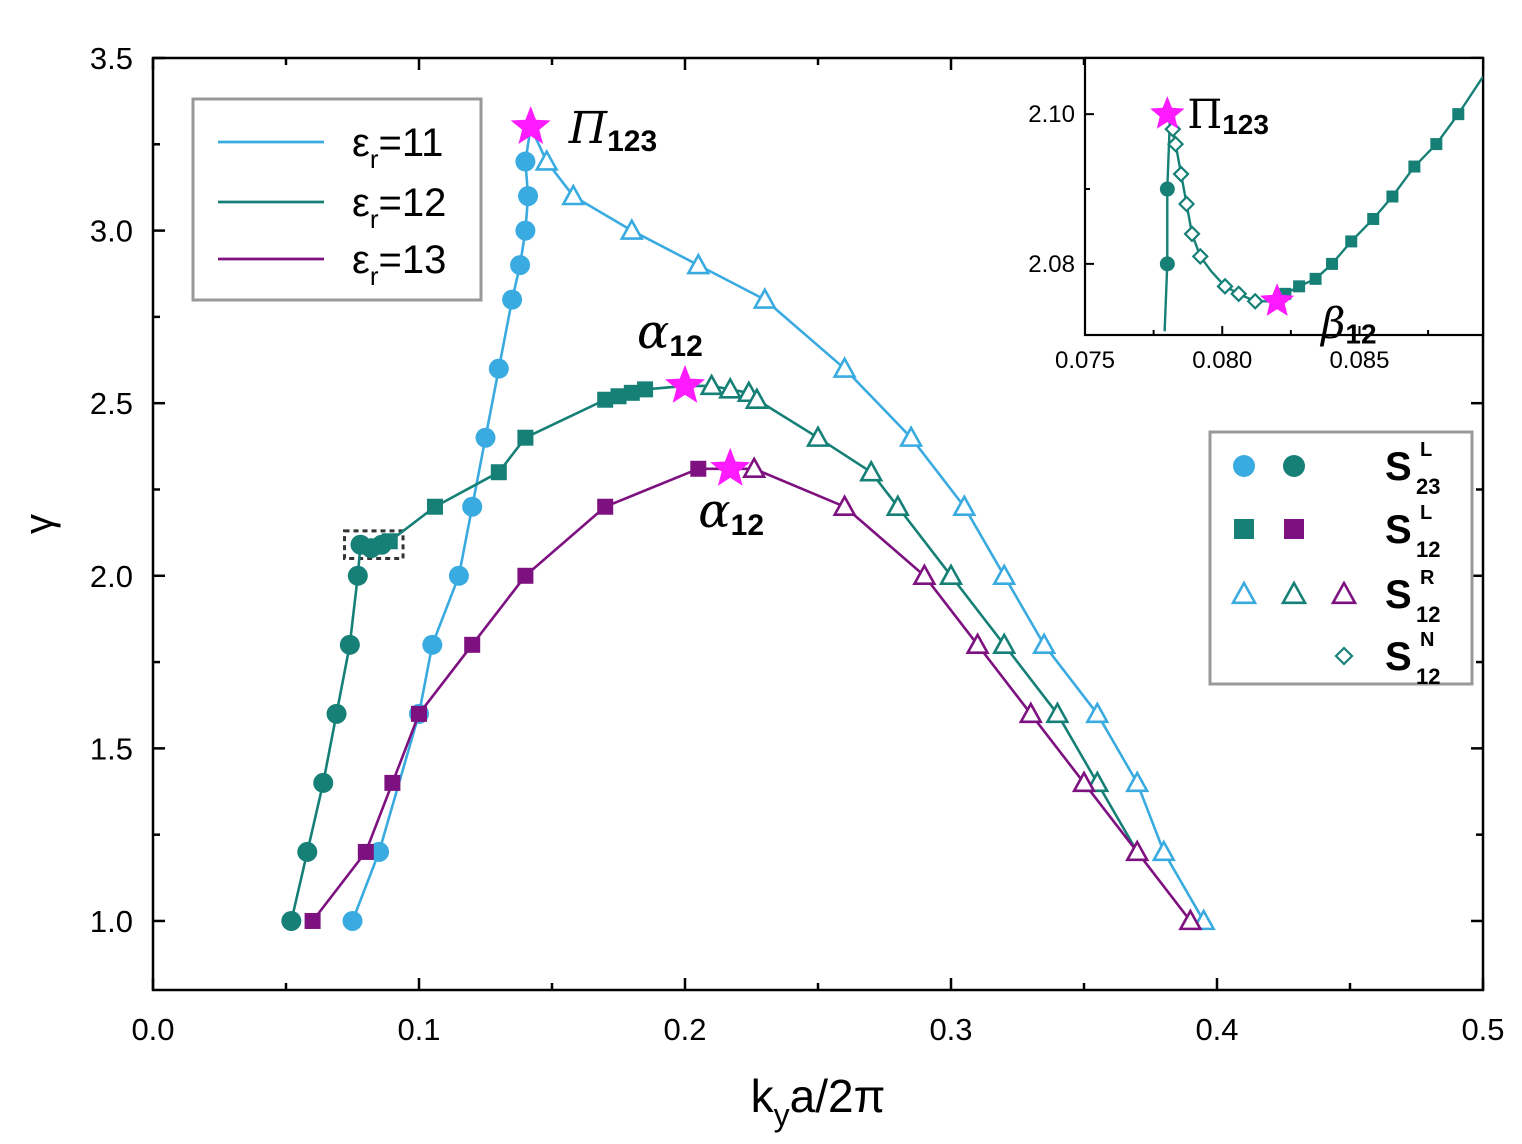  Describe the element at coordinates (1412, 659) in the screenshot. I see `symbol-legend-label: S 12 N` at that location.